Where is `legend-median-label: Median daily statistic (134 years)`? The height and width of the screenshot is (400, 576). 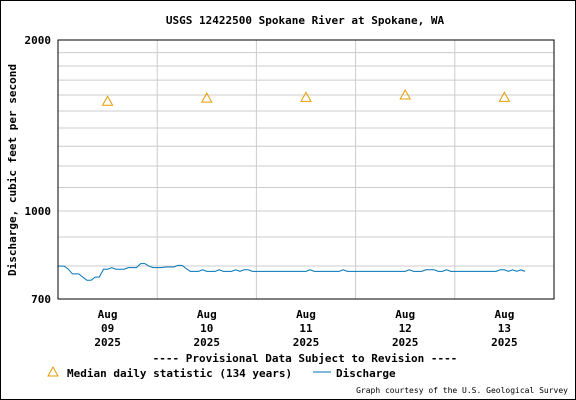
legend-median-label: Median daily statistic (134 years) is located at coordinates (179, 373).